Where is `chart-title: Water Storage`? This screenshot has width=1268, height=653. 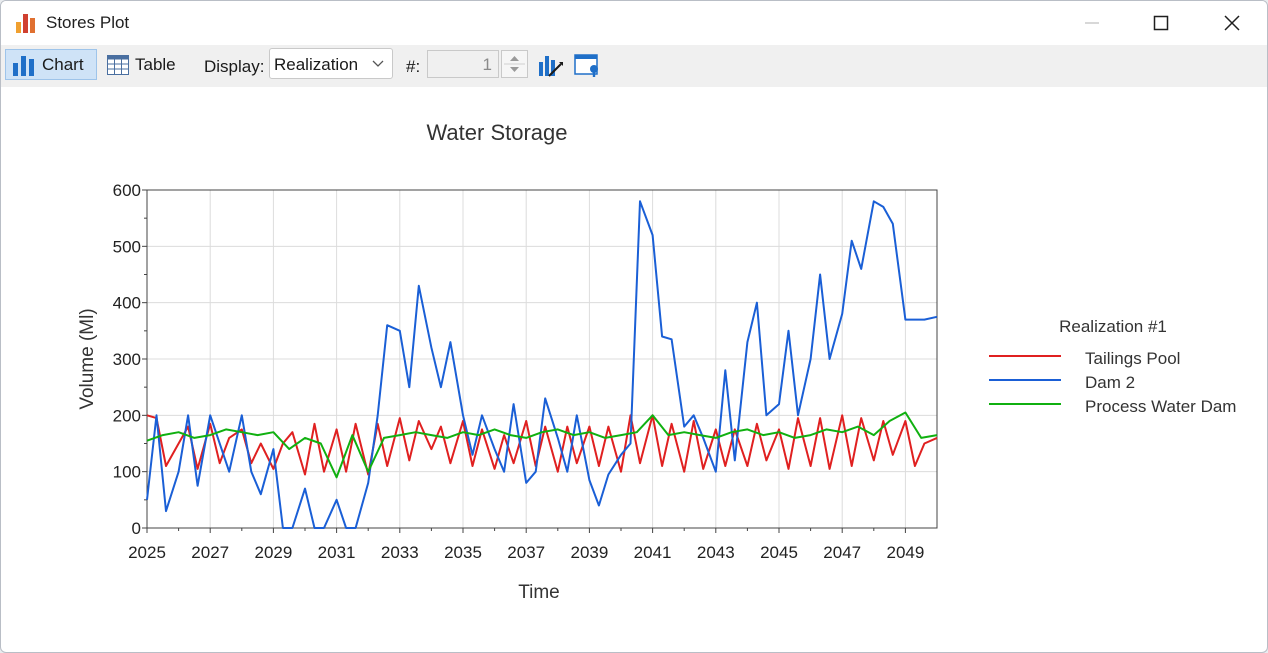
chart-title: Water Storage is located at coordinates (496, 132).